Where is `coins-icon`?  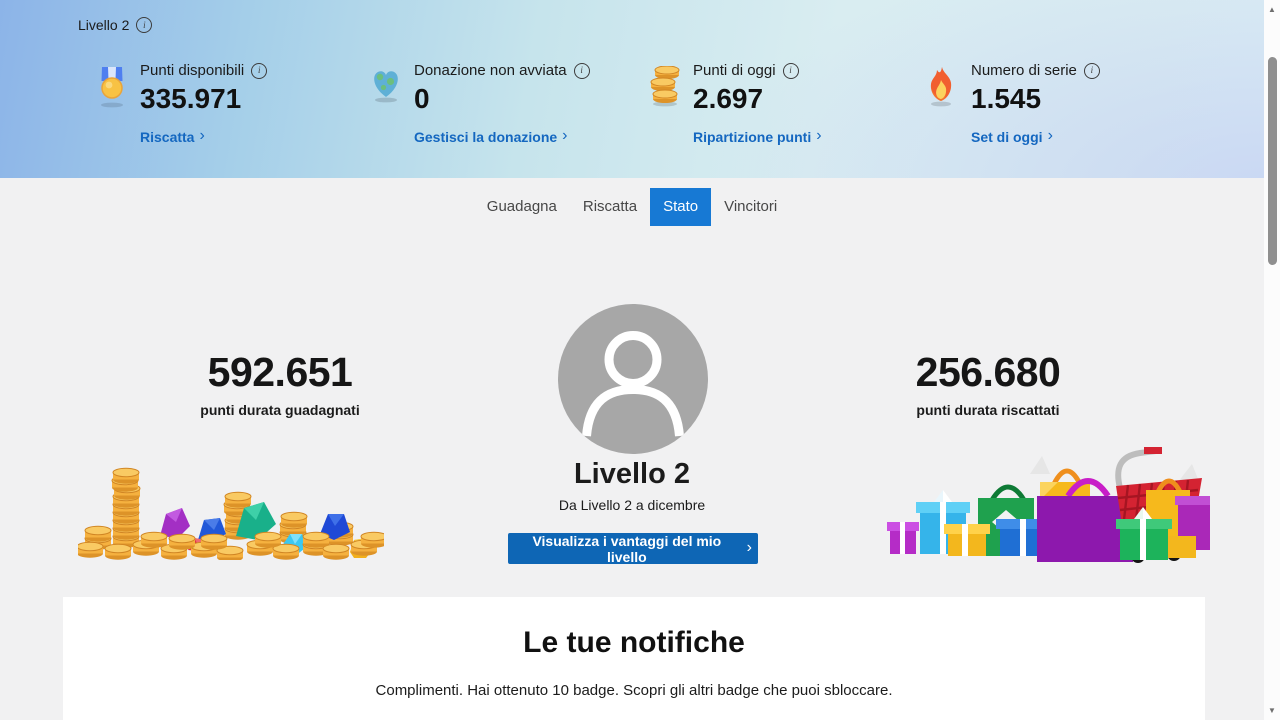
coins-icon is located at coordinates (666, 103).